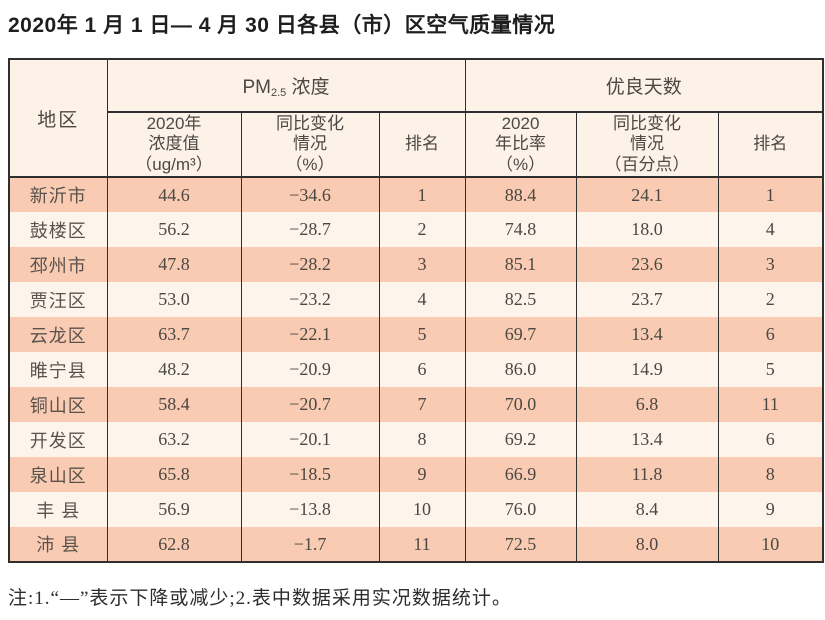 The height and width of the screenshot is (620, 825). I want to click on table-row: 睢宁县 48.2 −20.9 6 86.0 14.9 5, so click(416, 370).